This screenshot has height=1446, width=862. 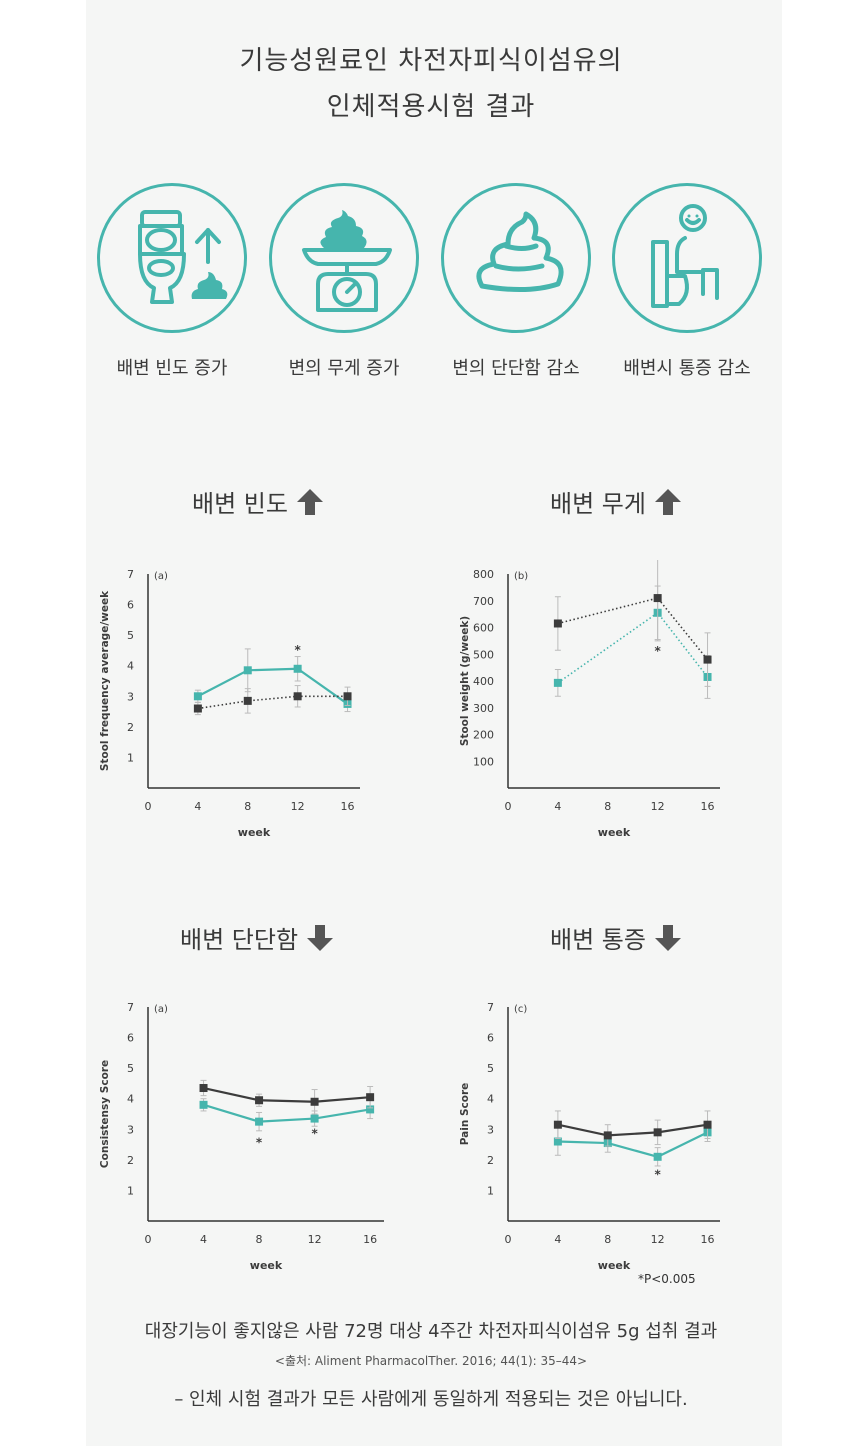 What do you see at coordinates (667, 1279) in the screenshot?
I see `pvalue-footnote: *P<0.005` at bounding box center [667, 1279].